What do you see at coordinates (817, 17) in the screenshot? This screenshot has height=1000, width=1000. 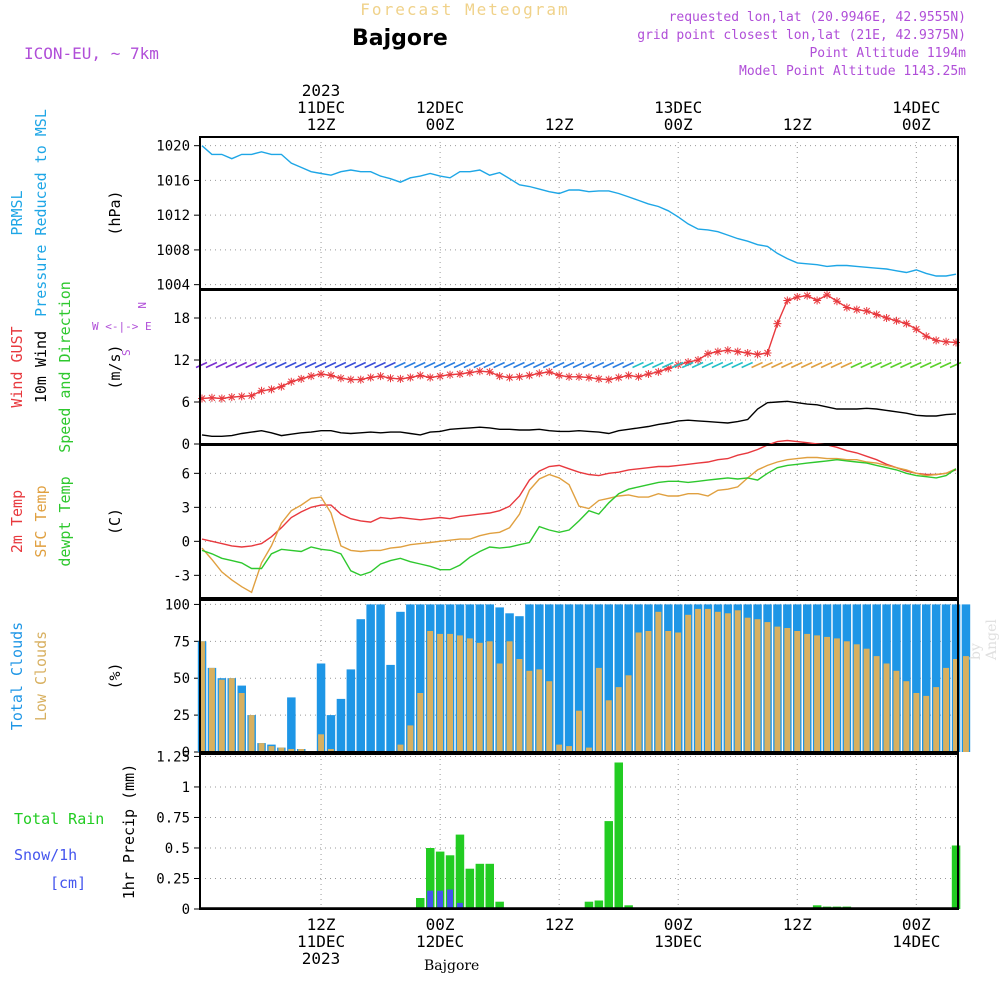 I see `requested-lonlat: requested lon,lat (20.9946E, 42.9555N)` at bounding box center [817, 17].